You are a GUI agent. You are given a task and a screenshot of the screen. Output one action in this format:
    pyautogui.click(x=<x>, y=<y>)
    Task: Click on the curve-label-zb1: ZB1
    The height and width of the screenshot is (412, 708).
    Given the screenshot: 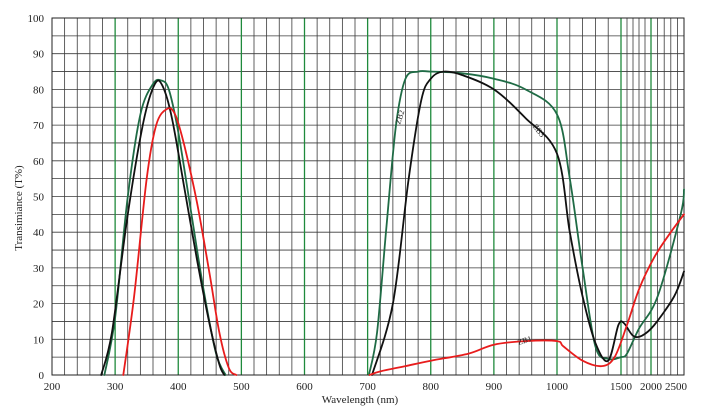 What is the action you would take?
    pyautogui.click(x=524, y=340)
    